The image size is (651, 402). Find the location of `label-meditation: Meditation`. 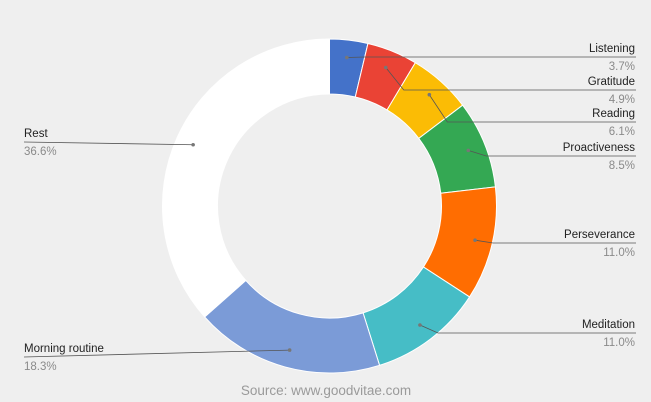

label-meditation: Meditation is located at coordinates (608, 325).